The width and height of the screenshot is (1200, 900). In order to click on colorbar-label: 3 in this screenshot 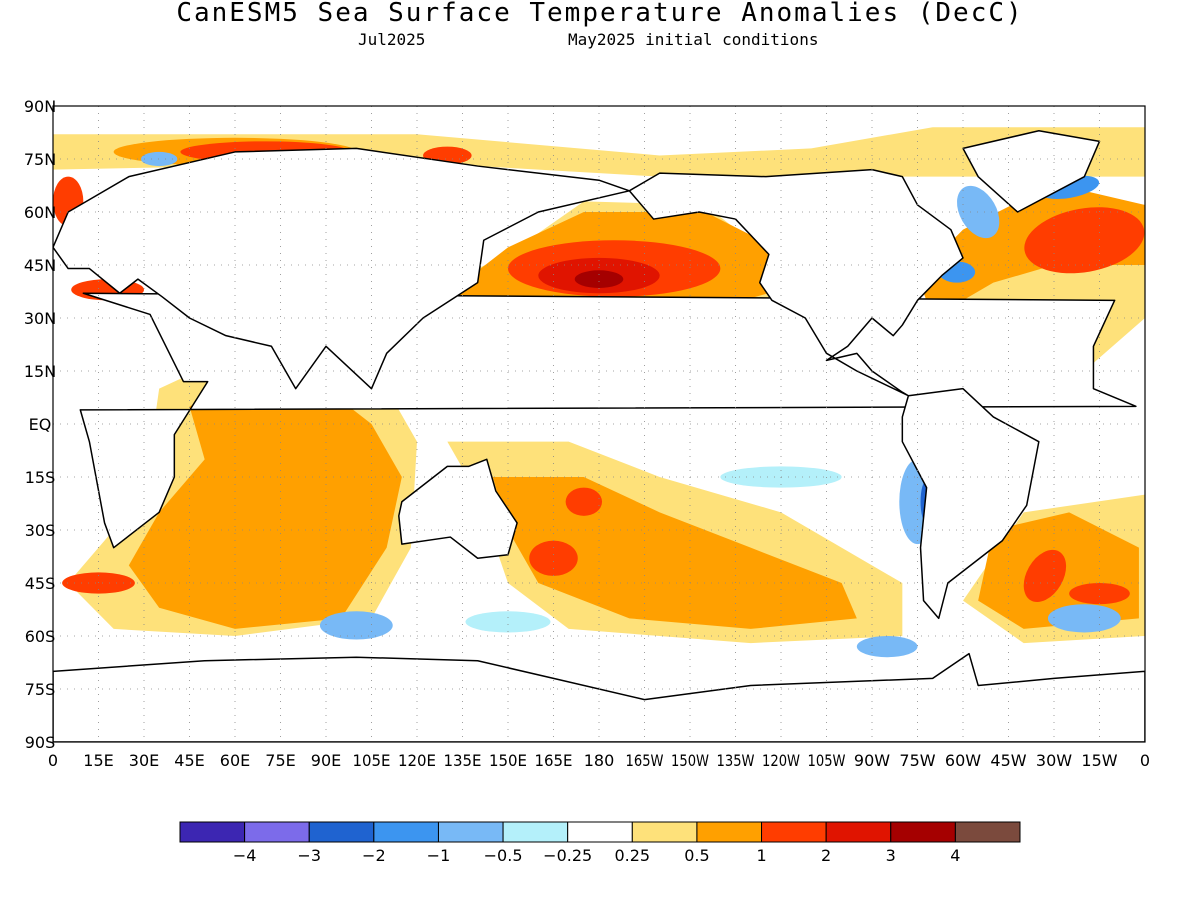, I will do `click(891, 855)`.